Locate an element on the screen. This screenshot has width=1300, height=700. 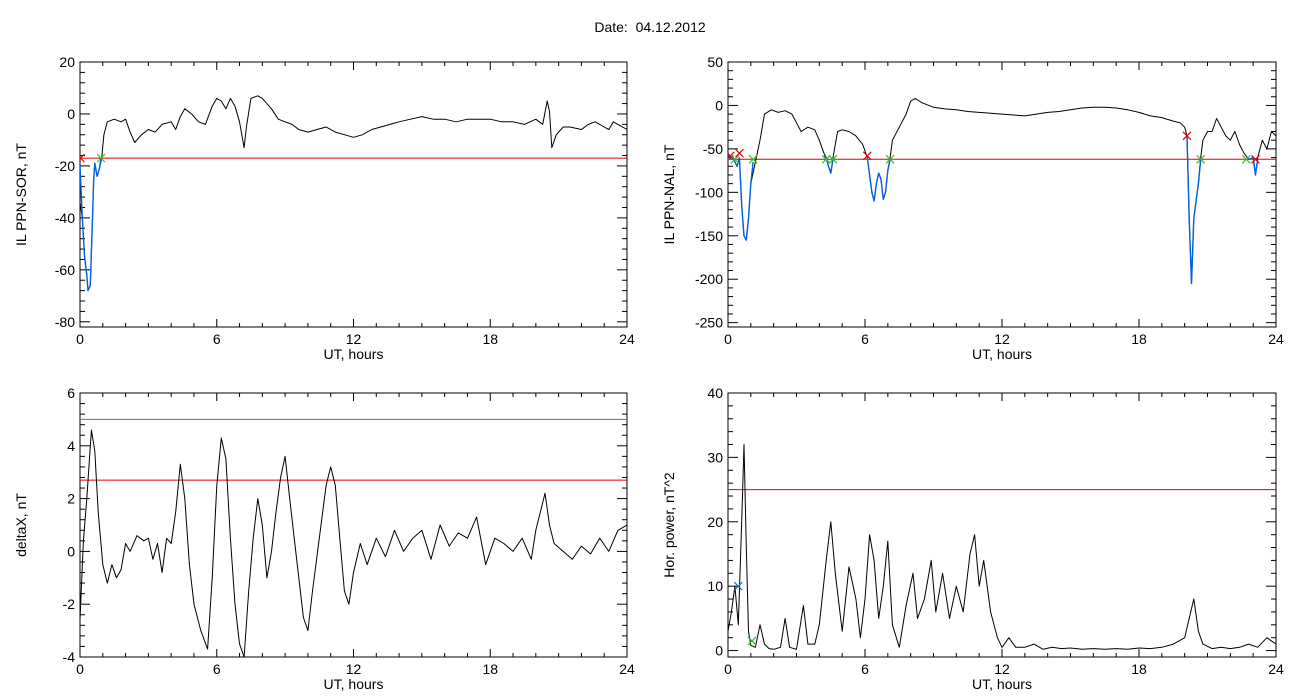
y-tick-label: -200 is located at coordinates (709, 279).